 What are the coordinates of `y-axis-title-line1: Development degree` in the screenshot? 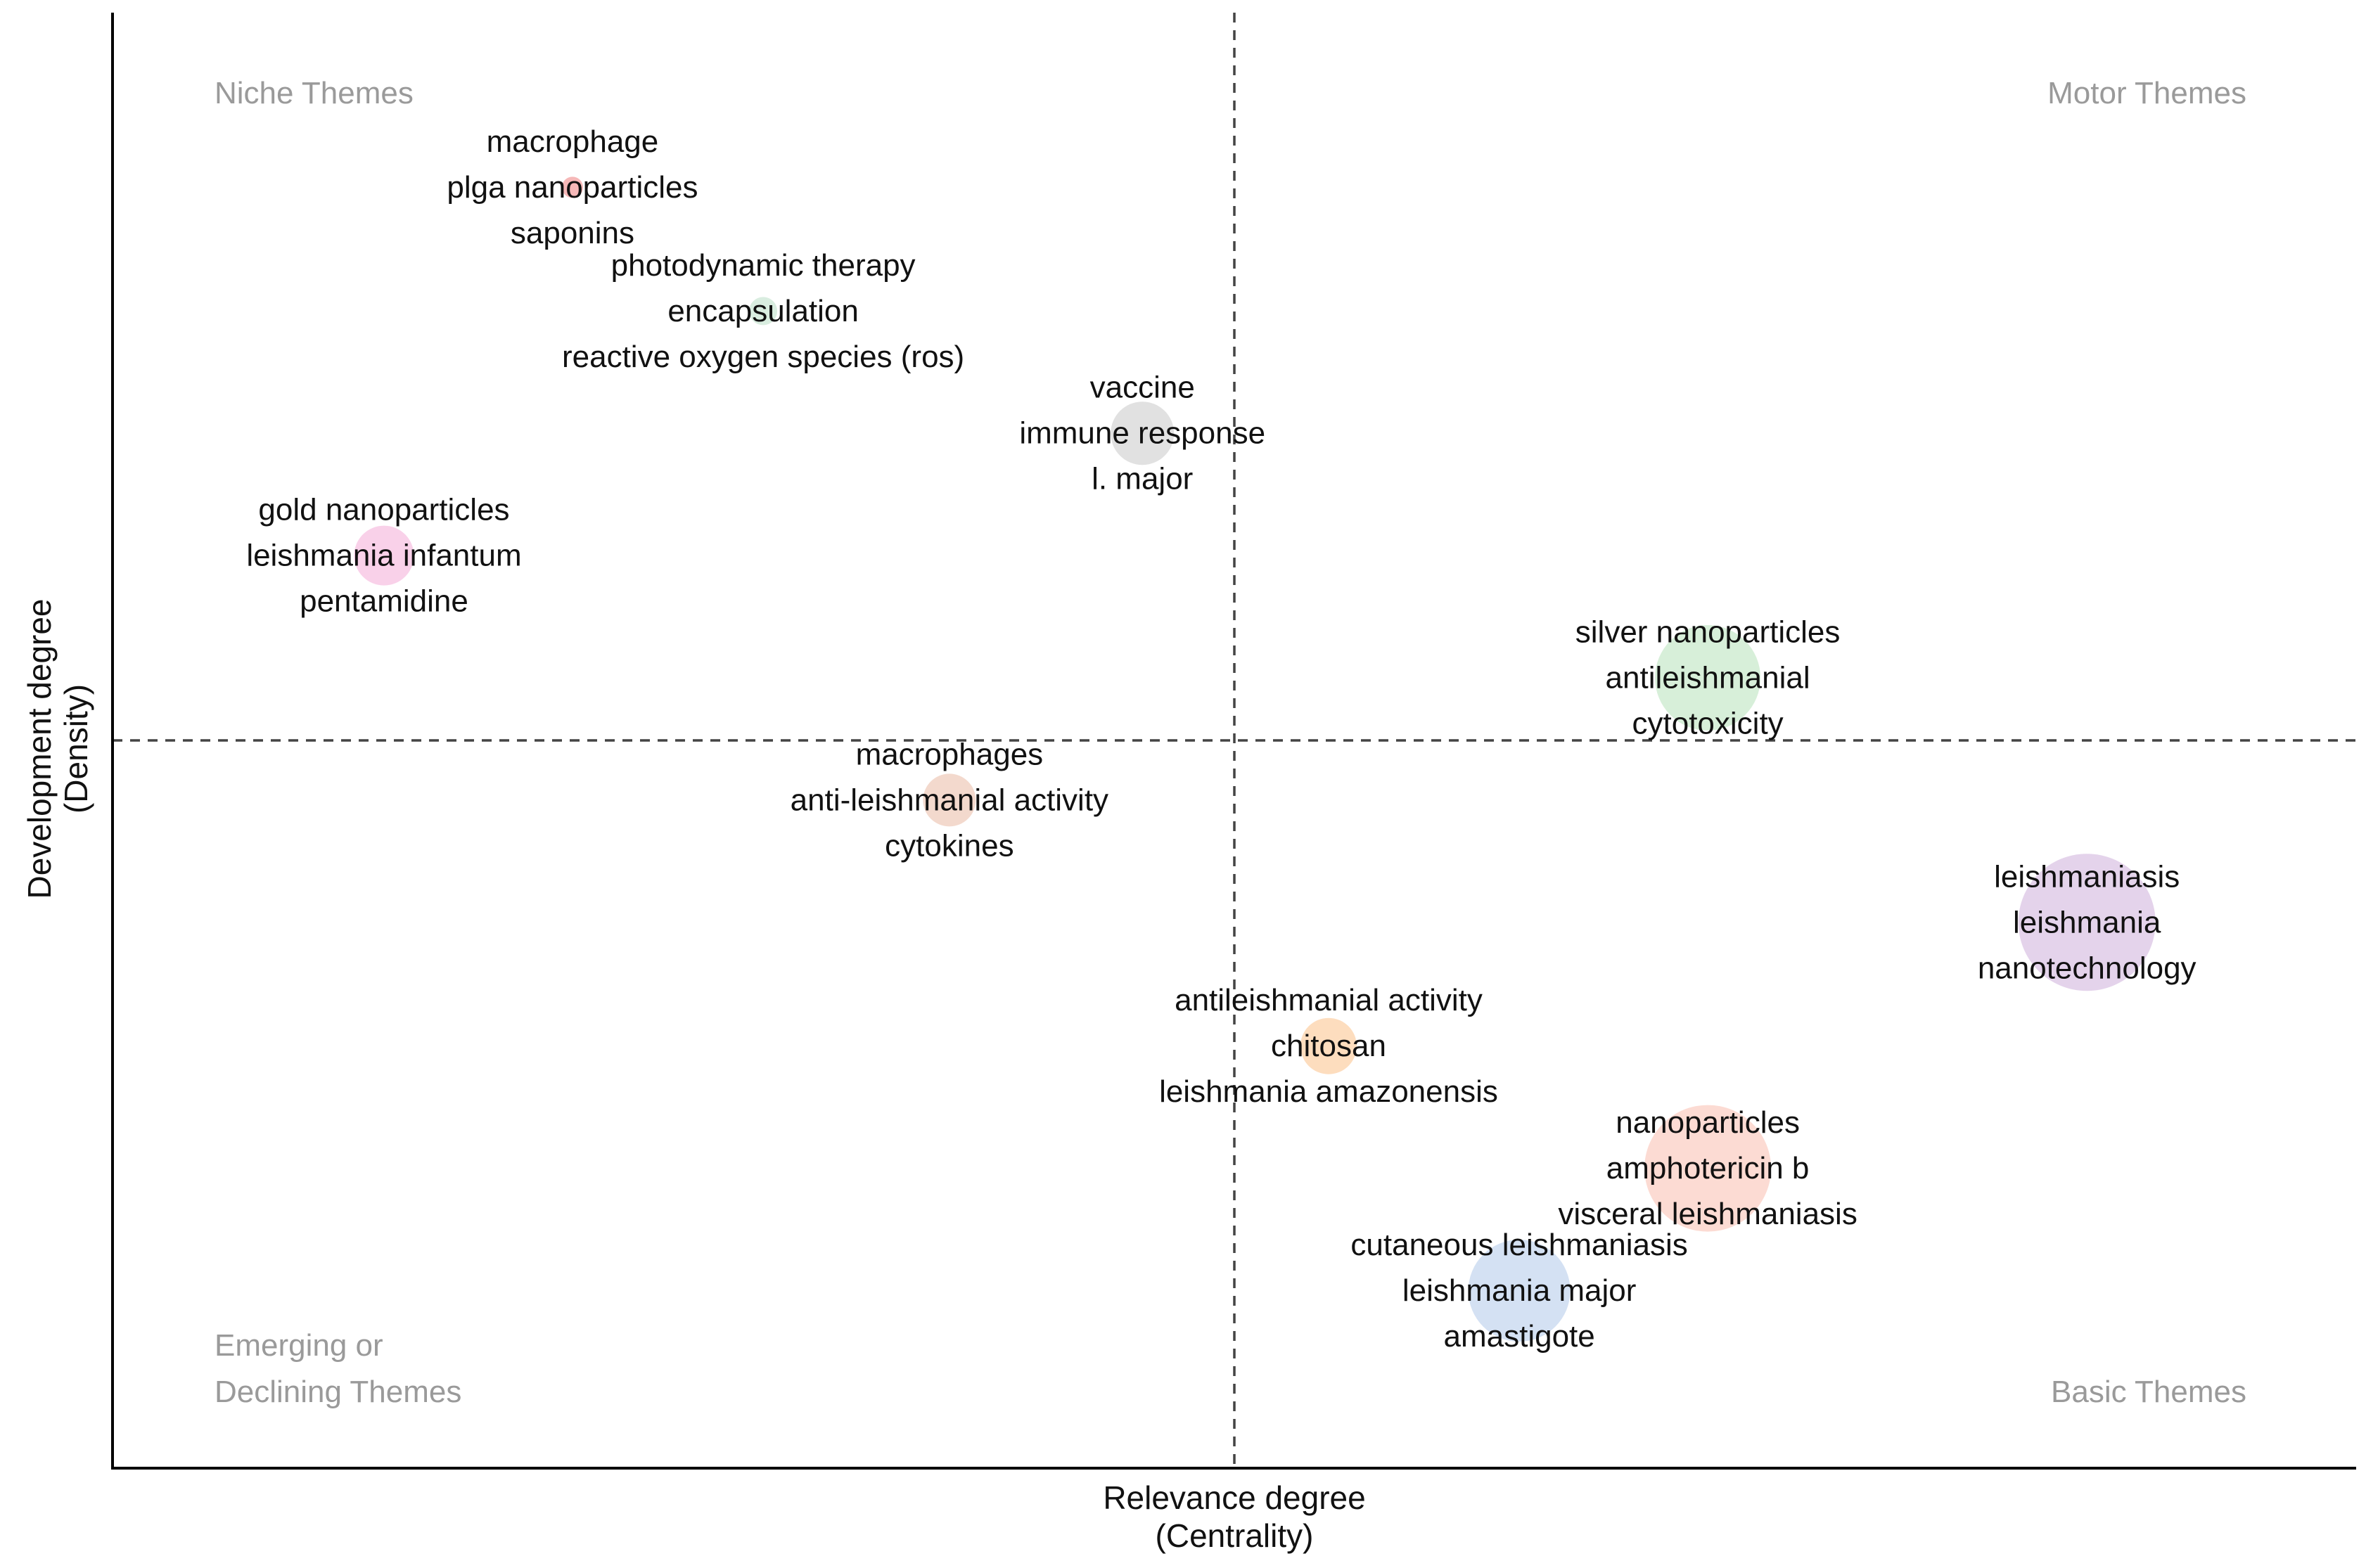 It's located at (39, 749).